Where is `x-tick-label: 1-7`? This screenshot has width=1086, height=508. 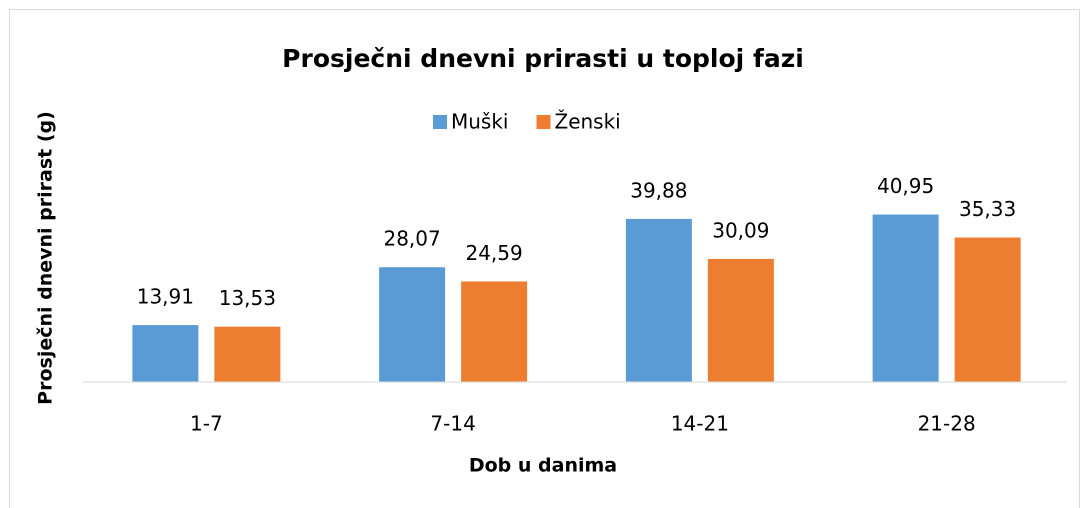
x-tick-label: 1-7 is located at coordinates (206, 424).